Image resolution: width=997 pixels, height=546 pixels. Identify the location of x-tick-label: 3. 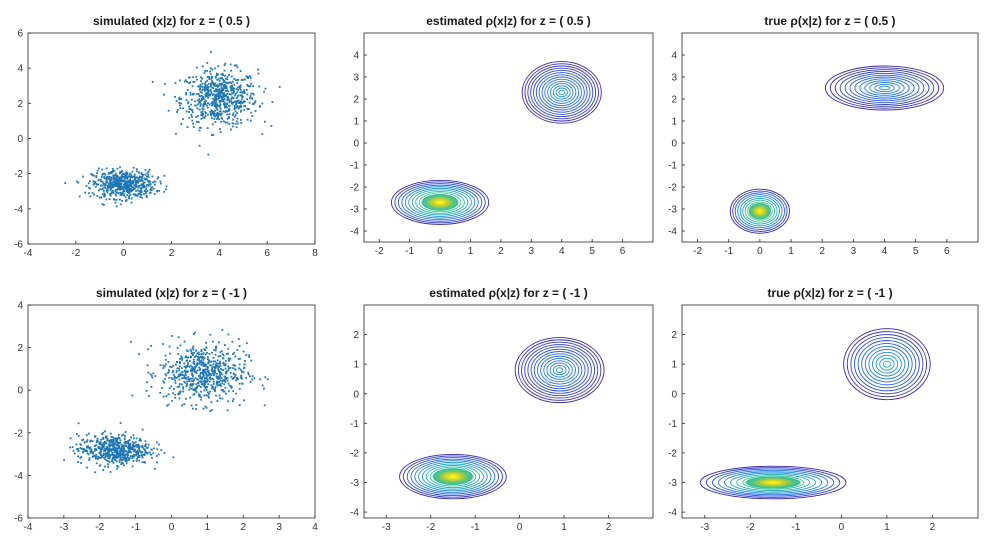
(854, 251).